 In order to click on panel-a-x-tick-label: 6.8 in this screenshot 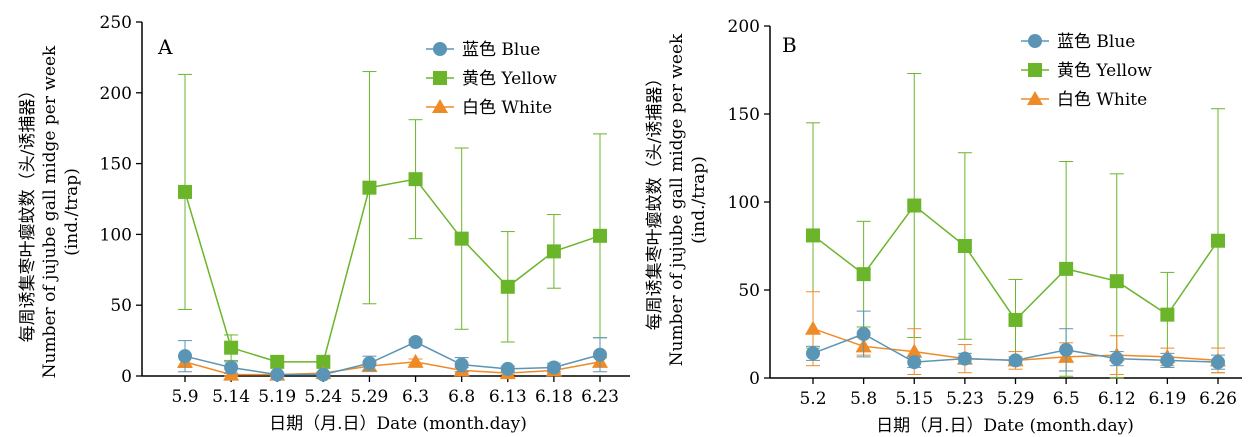, I will do `click(461, 397)`.